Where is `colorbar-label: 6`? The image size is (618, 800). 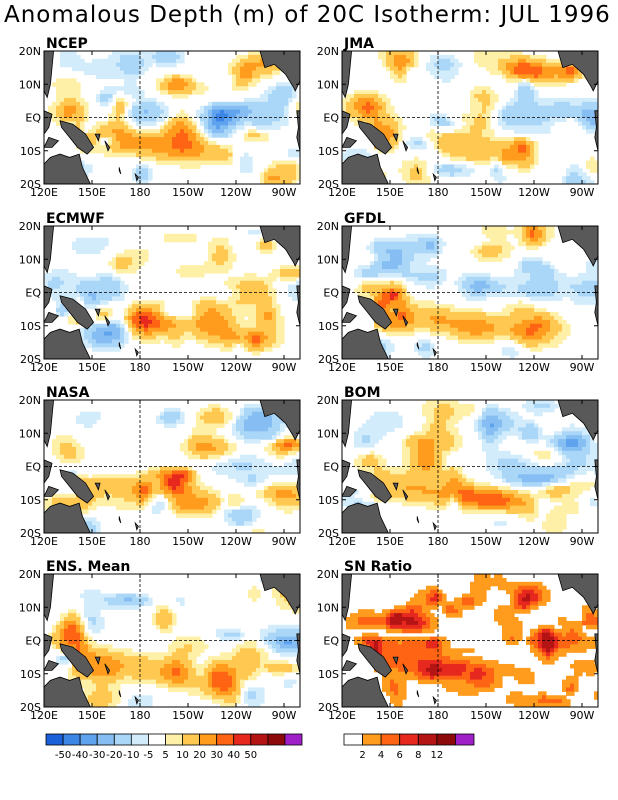
colorbar-label: 6 is located at coordinates (400, 755).